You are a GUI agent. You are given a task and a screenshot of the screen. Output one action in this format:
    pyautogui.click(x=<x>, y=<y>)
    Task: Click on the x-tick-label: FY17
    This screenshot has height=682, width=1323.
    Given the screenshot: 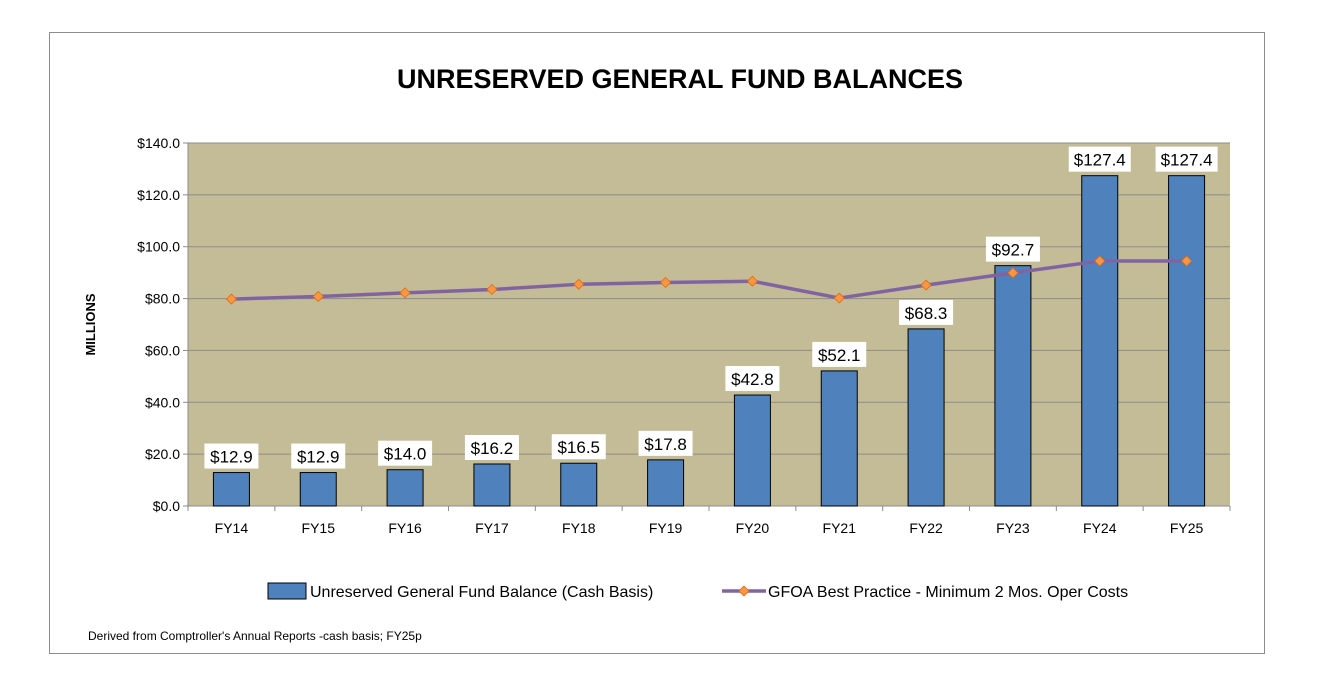 What is the action you would take?
    pyautogui.click(x=492, y=528)
    